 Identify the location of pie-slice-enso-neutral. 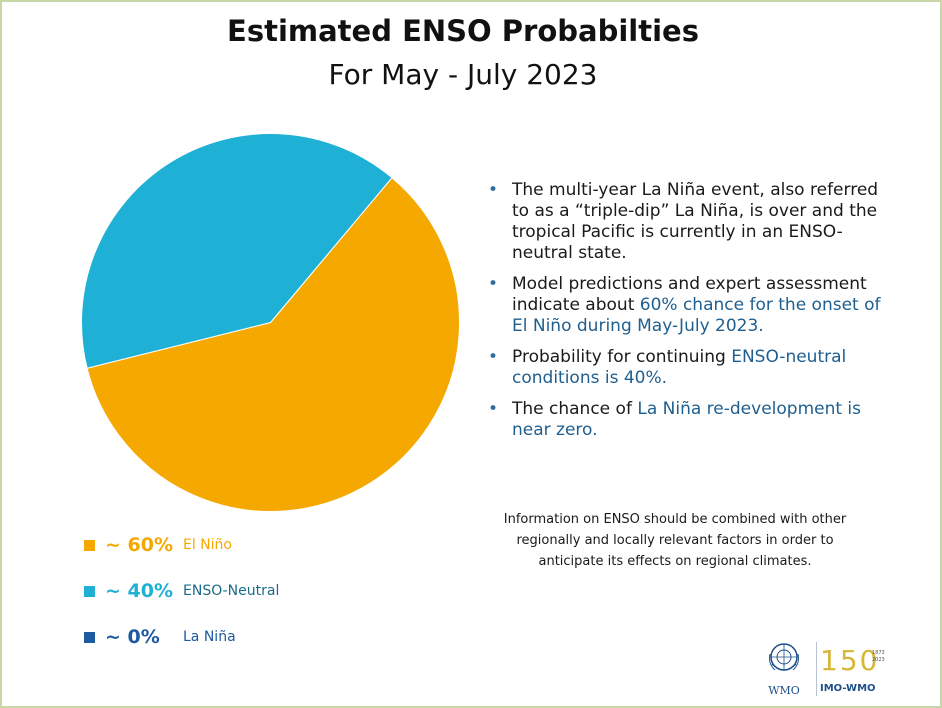
(237, 251).